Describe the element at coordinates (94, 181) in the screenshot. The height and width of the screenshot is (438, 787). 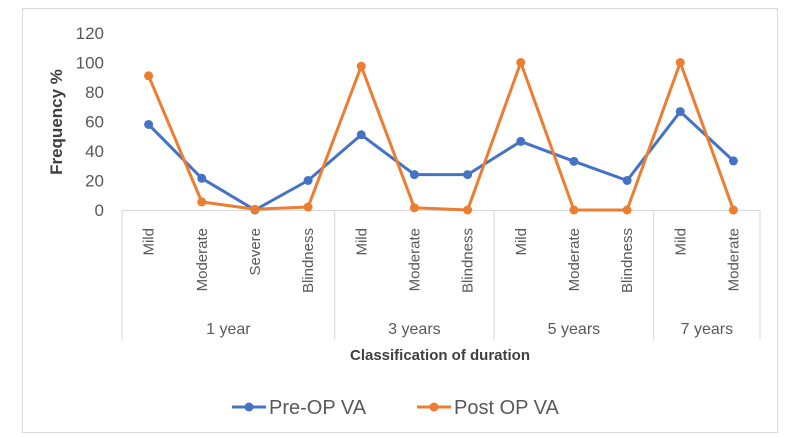
I see `y-tick-label: 20` at that location.